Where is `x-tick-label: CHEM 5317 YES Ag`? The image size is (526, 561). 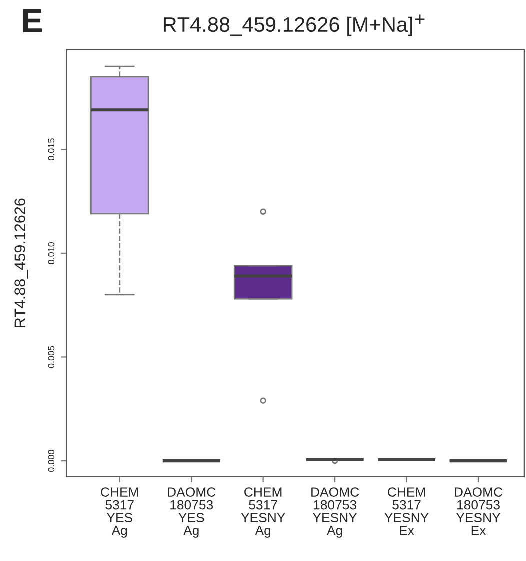 x-tick-label: CHEM 5317 YES Ag is located at coordinates (119, 513).